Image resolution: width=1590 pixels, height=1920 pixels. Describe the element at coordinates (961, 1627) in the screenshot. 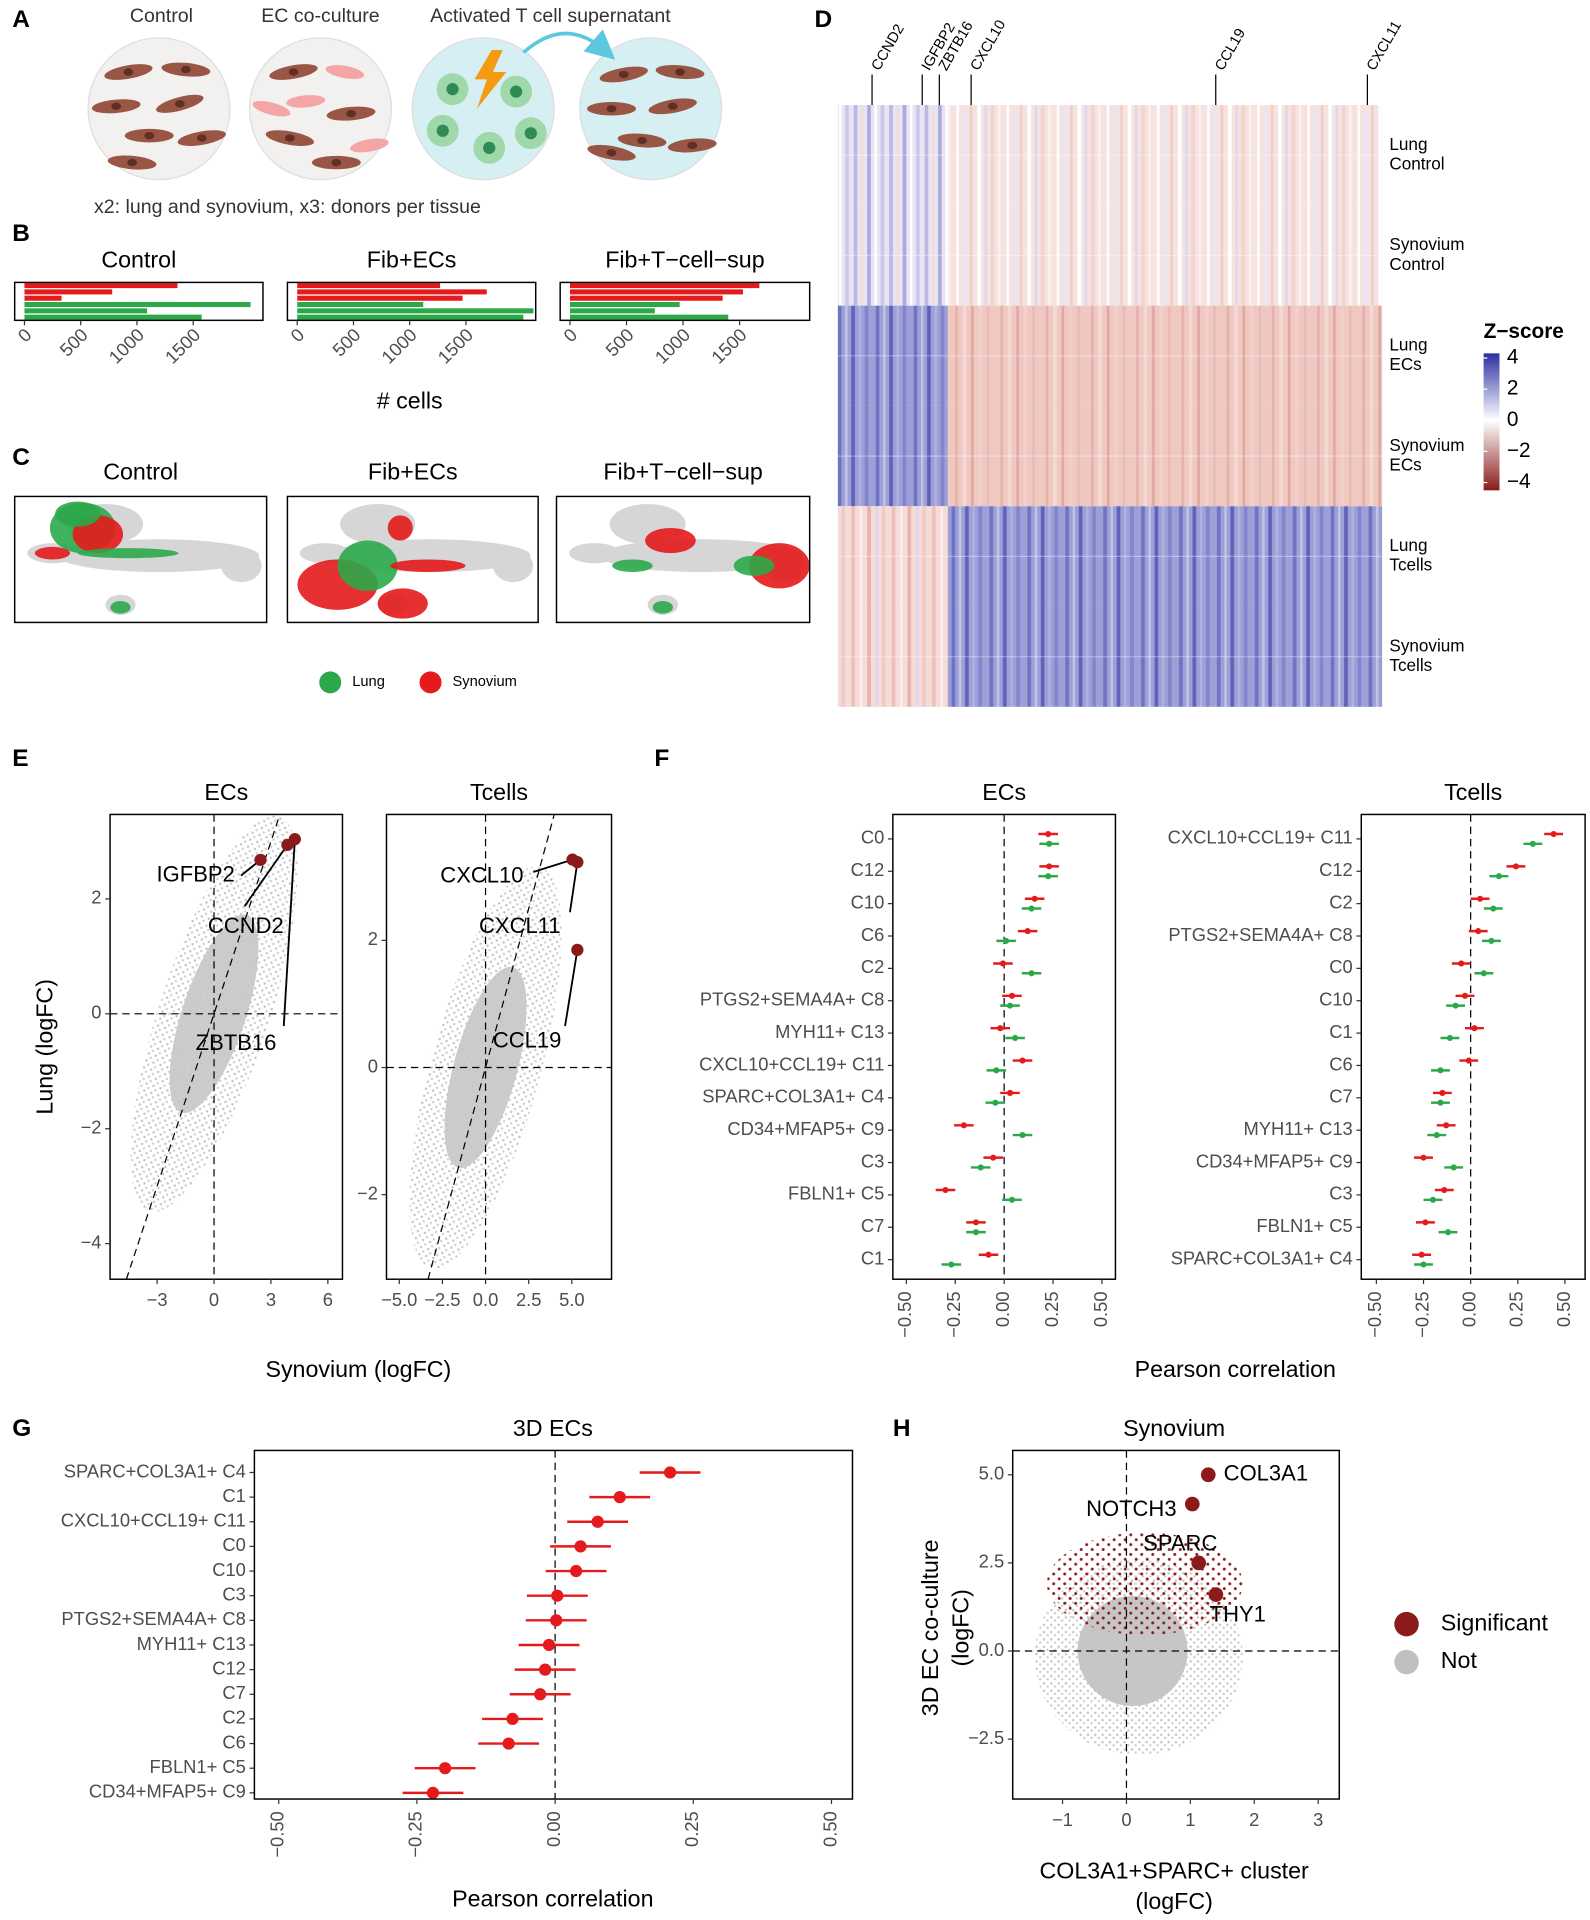

I see `y-axis-title: (logFC)` at that location.